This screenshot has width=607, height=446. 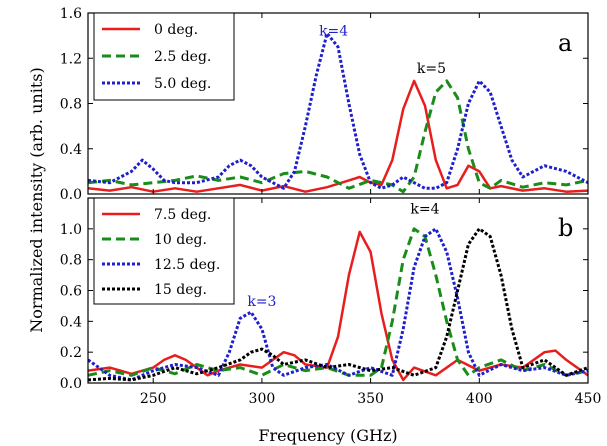 What do you see at coordinates (327, 435) in the screenshot?
I see `x-axis-label: Frequency (GHz)` at bounding box center [327, 435].